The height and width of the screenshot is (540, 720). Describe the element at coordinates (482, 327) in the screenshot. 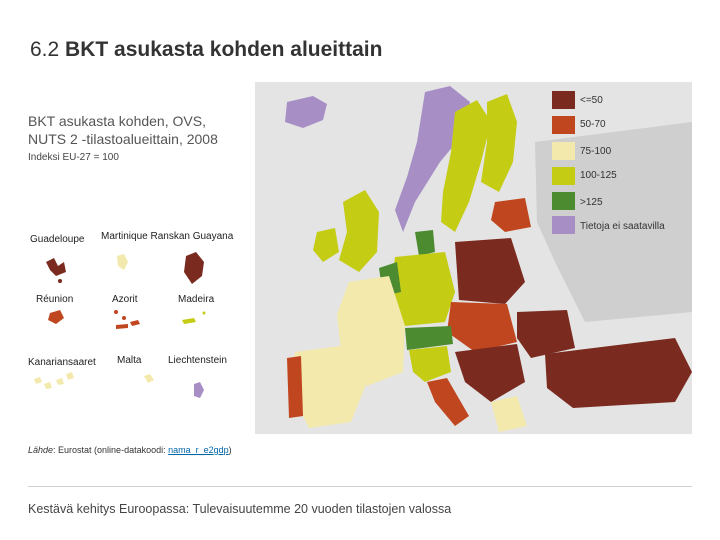

I see `region-central` at that location.